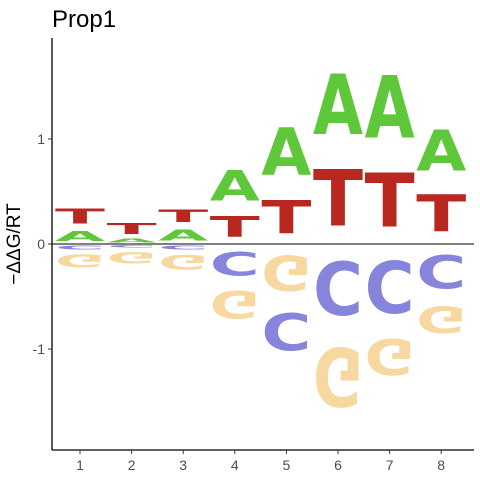  Describe the element at coordinates (39, 349) in the screenshot. I see `y-tick-label: -1` at that location.